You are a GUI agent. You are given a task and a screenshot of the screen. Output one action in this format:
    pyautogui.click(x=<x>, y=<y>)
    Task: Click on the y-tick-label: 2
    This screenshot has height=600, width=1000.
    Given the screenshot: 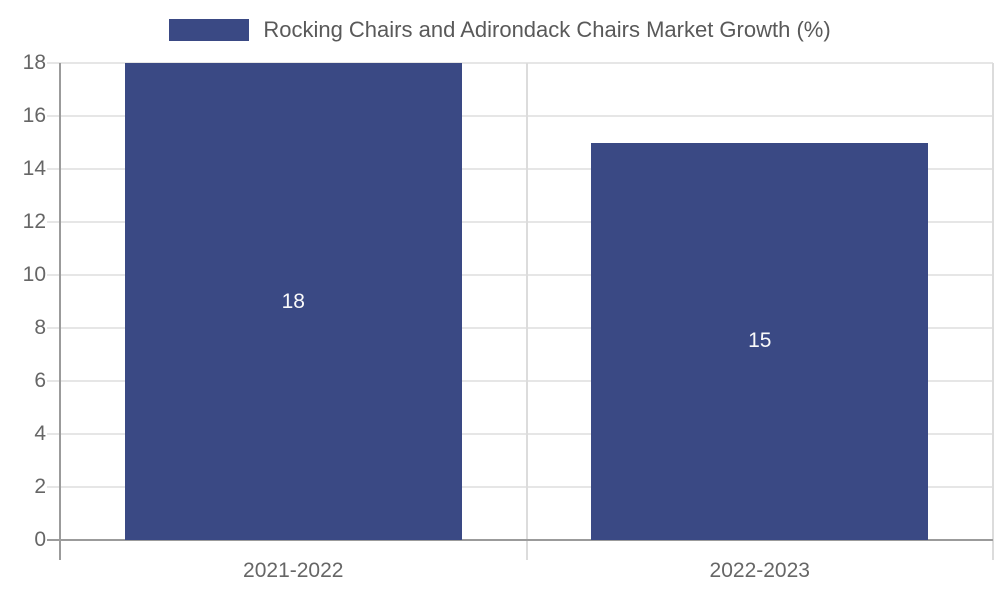 What is the action you would take?
    pyautogui.click(x=40, y=486)
    